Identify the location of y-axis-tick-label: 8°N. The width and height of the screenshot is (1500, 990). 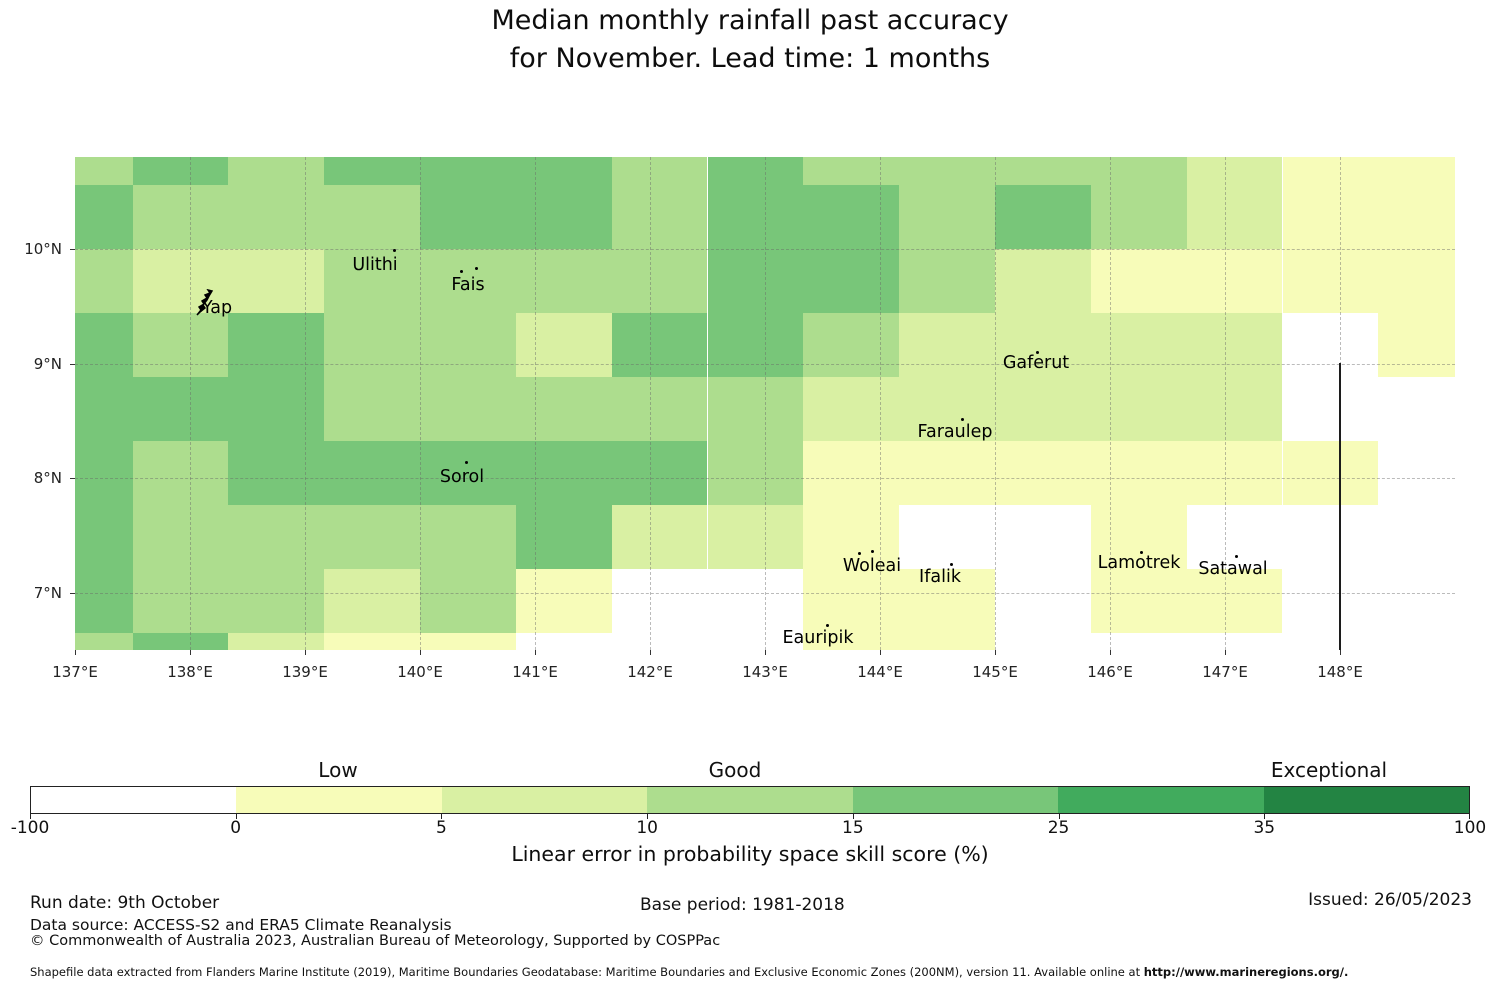
(47, 478).